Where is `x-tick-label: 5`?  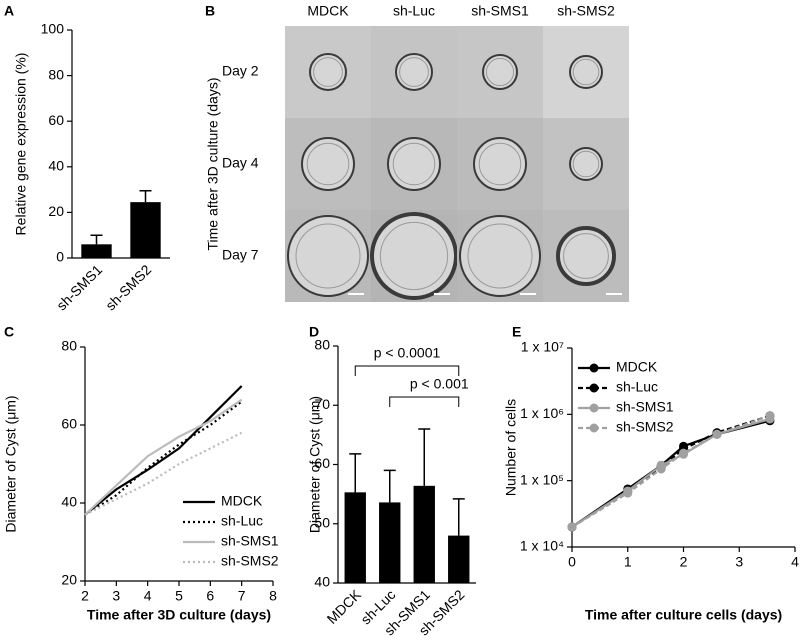
x-tick-label: 5 is located at coordinates (179, 596).